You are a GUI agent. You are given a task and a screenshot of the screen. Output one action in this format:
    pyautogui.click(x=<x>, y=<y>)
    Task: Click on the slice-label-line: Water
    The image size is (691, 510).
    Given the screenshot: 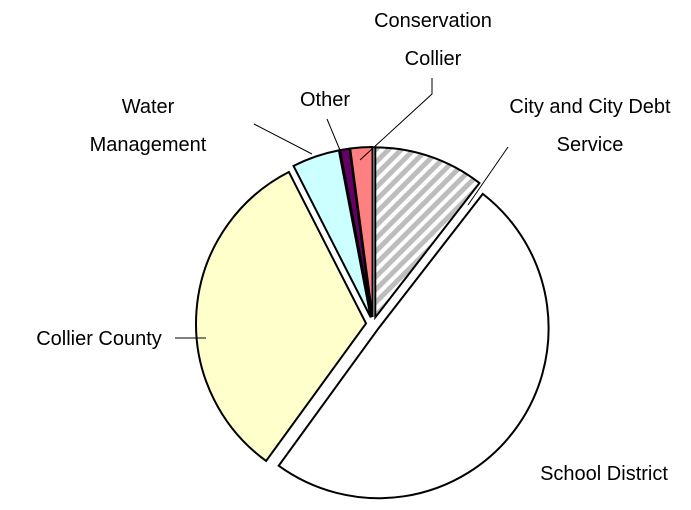 What is the action you would take?
    pyautogui.click(x=148, y=107)
    